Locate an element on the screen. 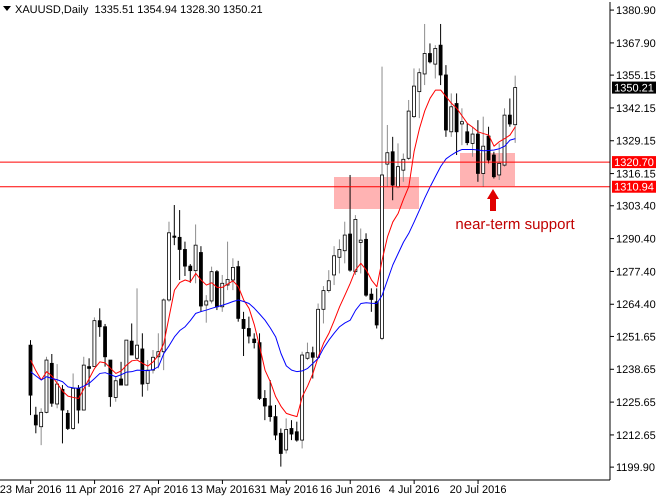  y-tick-label: 1251.65 is located at coordinates (636, 337).